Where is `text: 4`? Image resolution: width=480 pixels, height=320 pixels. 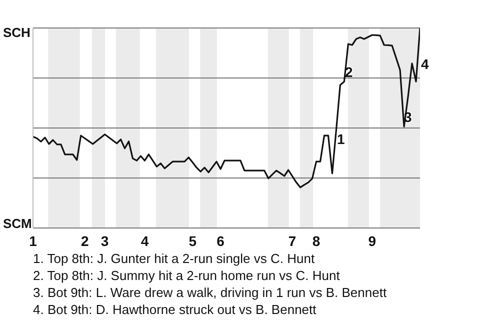
text: 4 is located at coordinates (425, 64).